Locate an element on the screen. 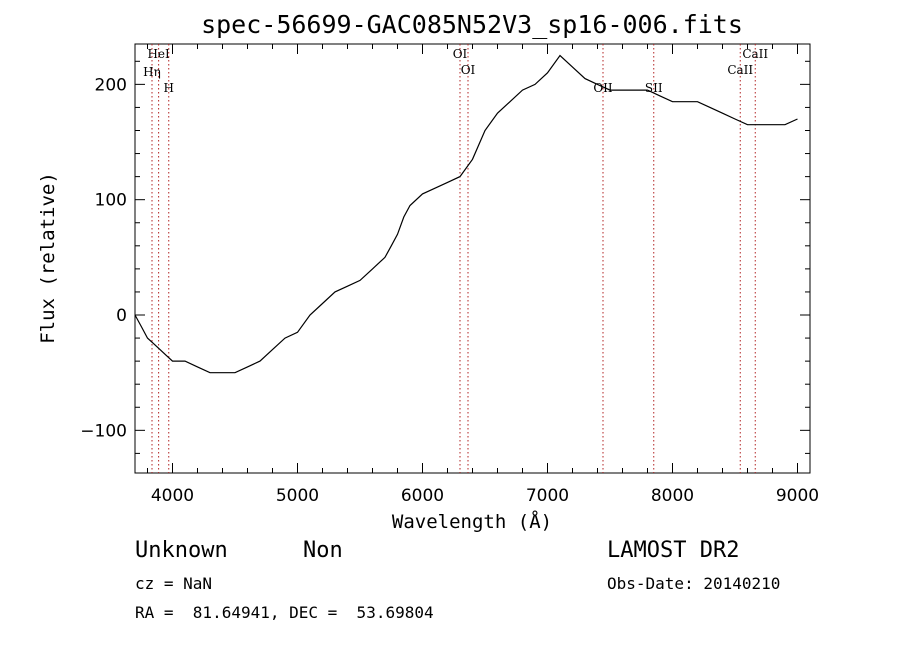  y-tick-label: 200 is located at coordinates (111, 85).